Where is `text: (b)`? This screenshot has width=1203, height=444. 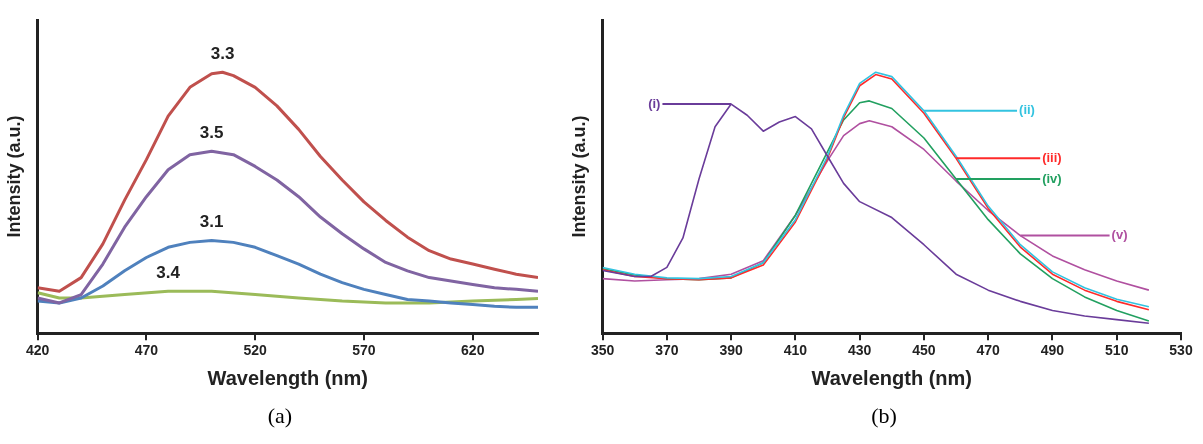
text: (b) is located at coordinates (884, 416).